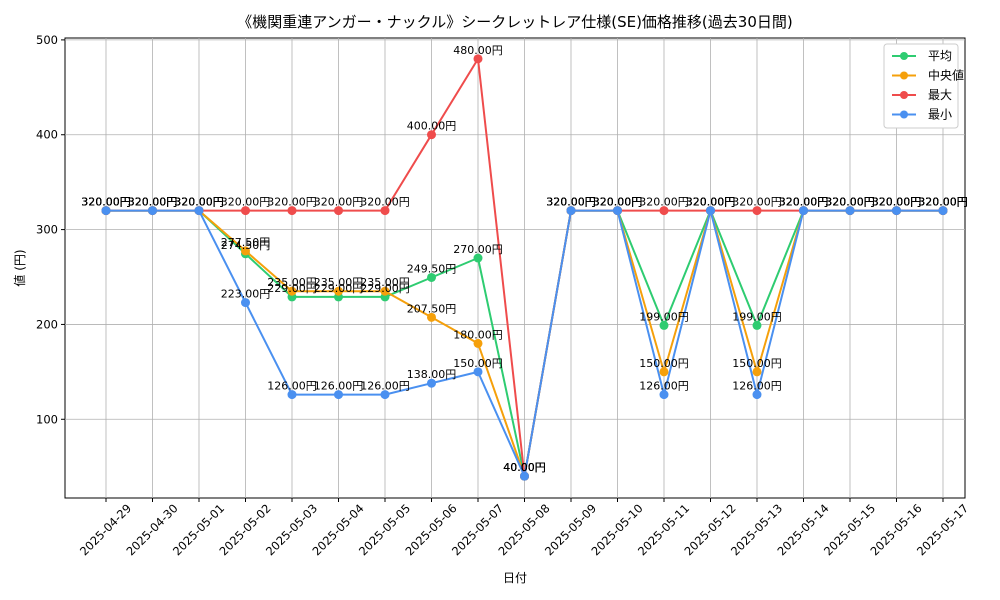 The image size is (1000, 600). I want to click on y-axis-label: 値 (円), so click(19, 267).